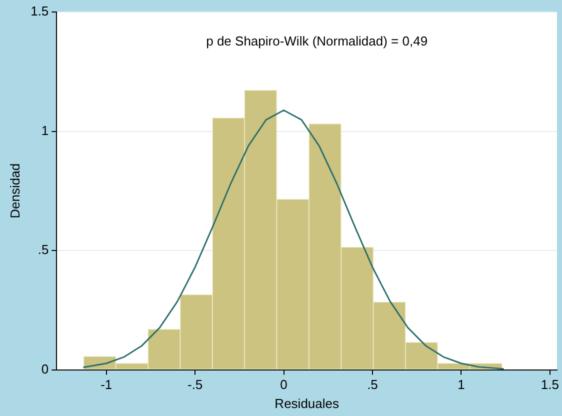 This screenshot has height=416, width=562. Describe the element at coordinates (45, 130) in the screenshot. I see `y-tick-label: 1` at that location.